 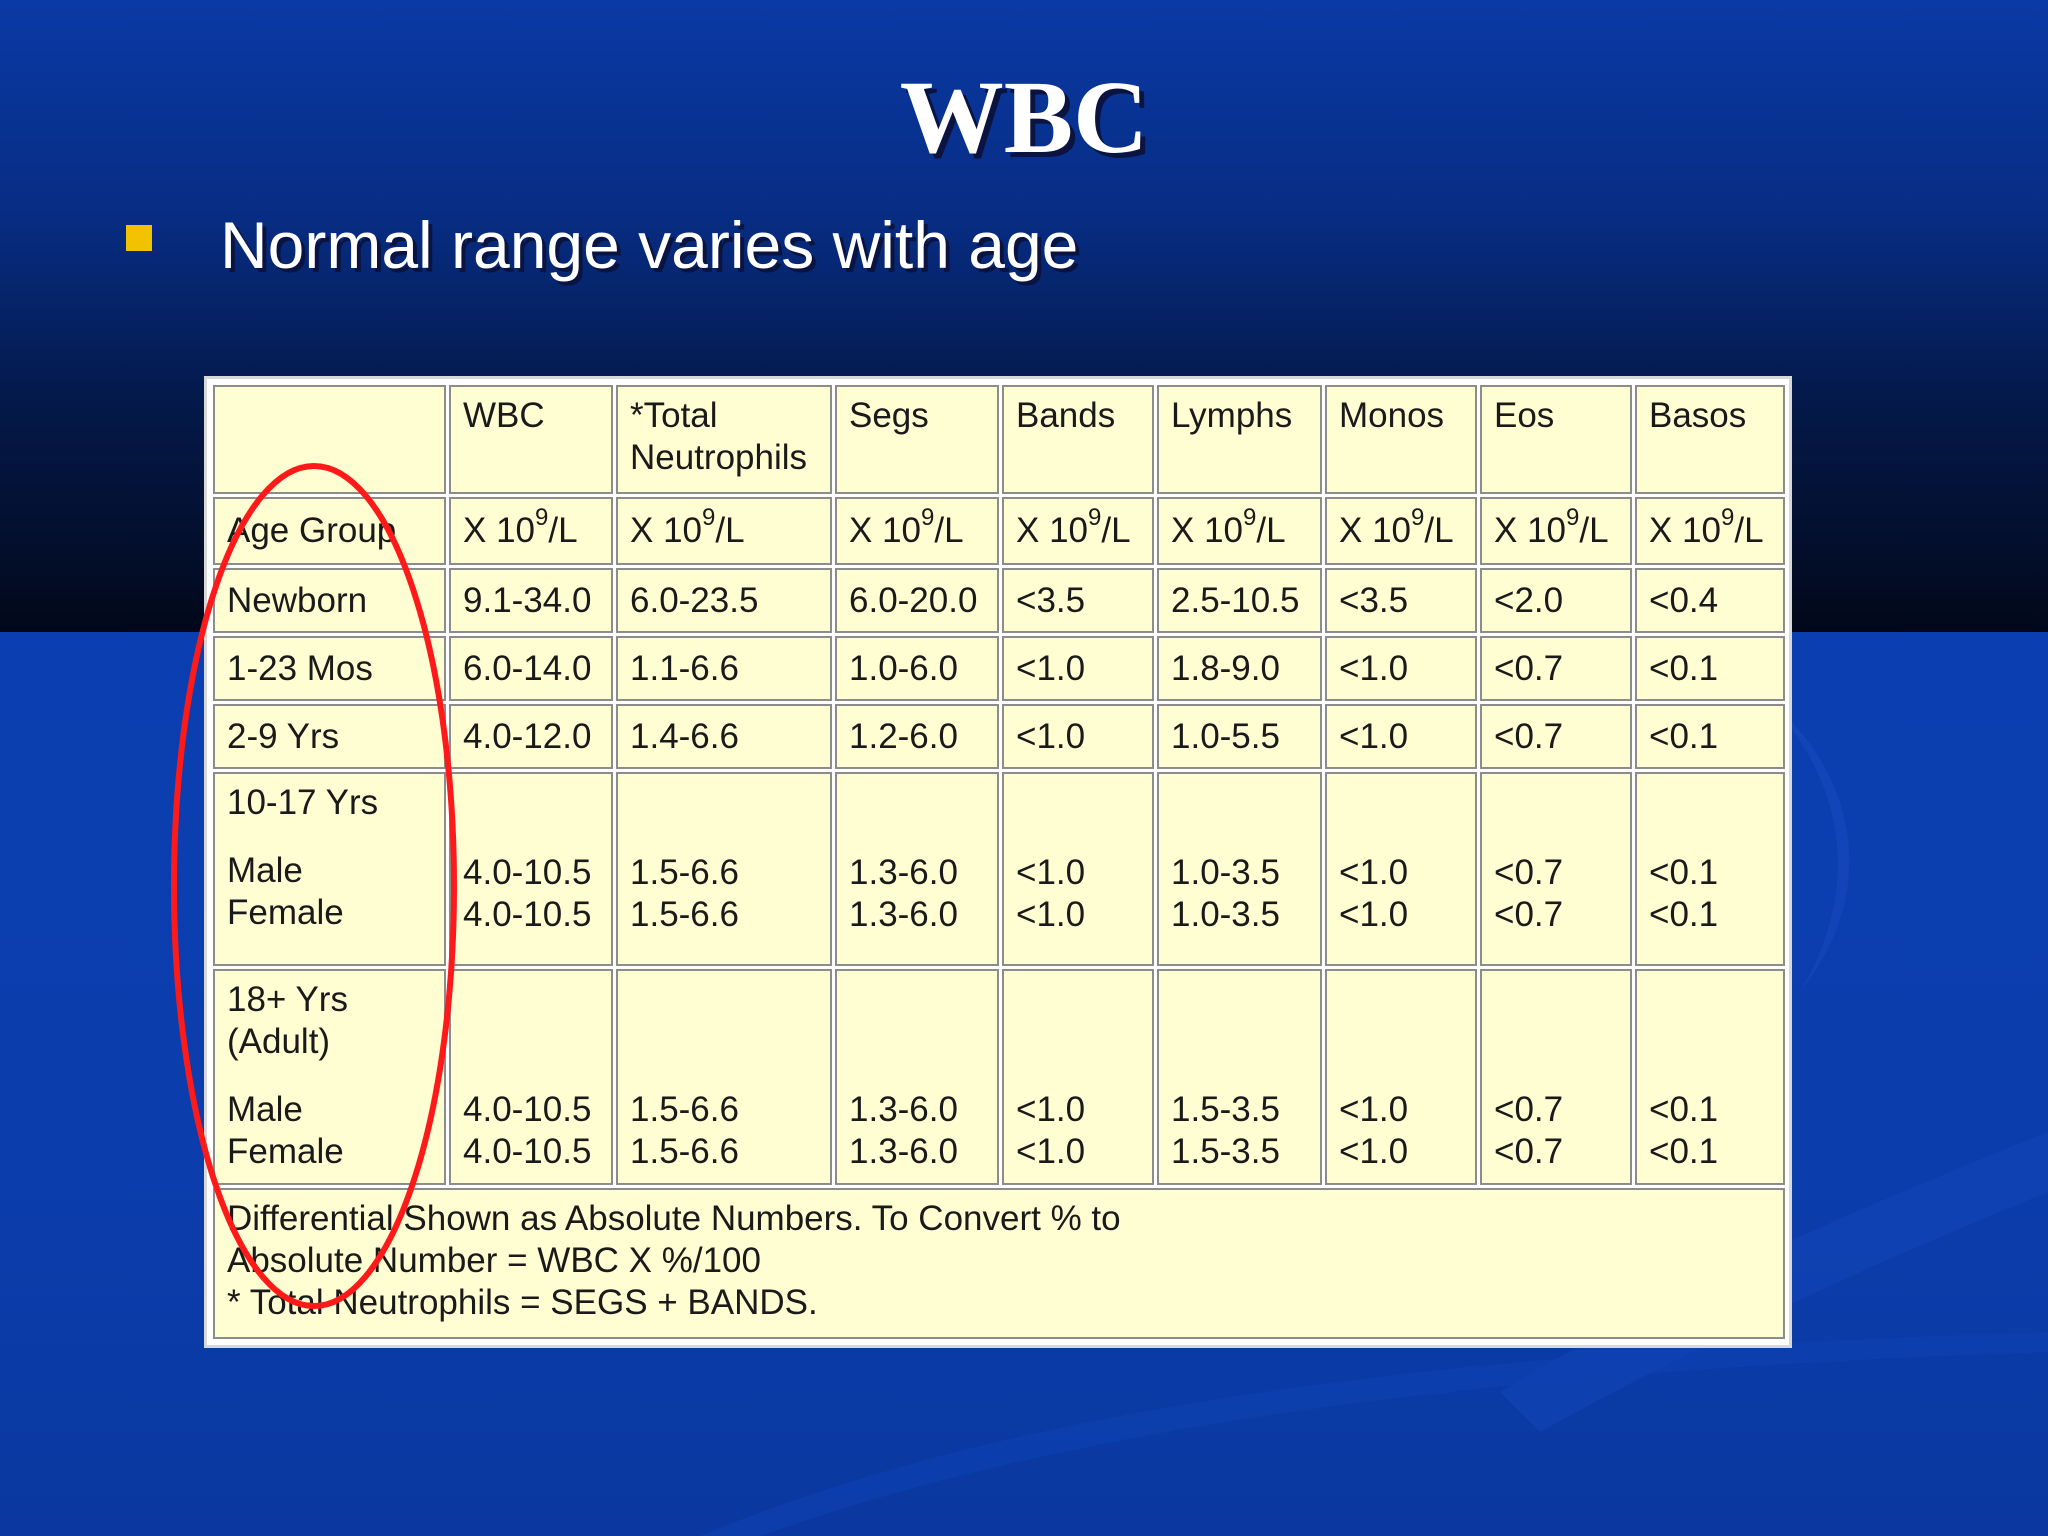 What do you see at coordinates (531, 439) in the screenshot?
I see `header-cell: WBC` at bounding box center [531, 439].